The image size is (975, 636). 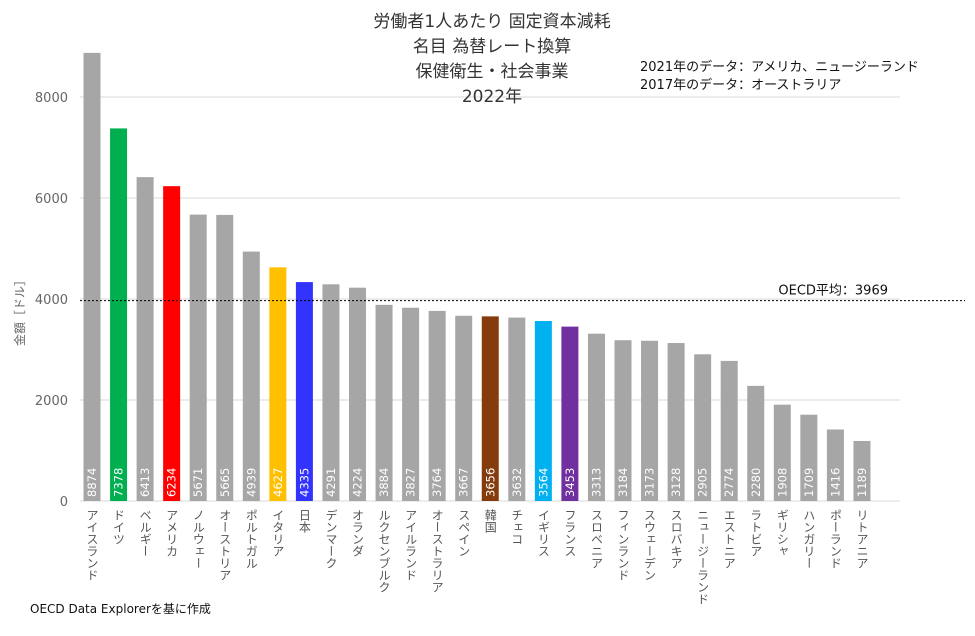 What do you see at coordinates (782, 482) in the screenshot?
I see `bar-value-label: 1908` at bounding box center [782, 482].